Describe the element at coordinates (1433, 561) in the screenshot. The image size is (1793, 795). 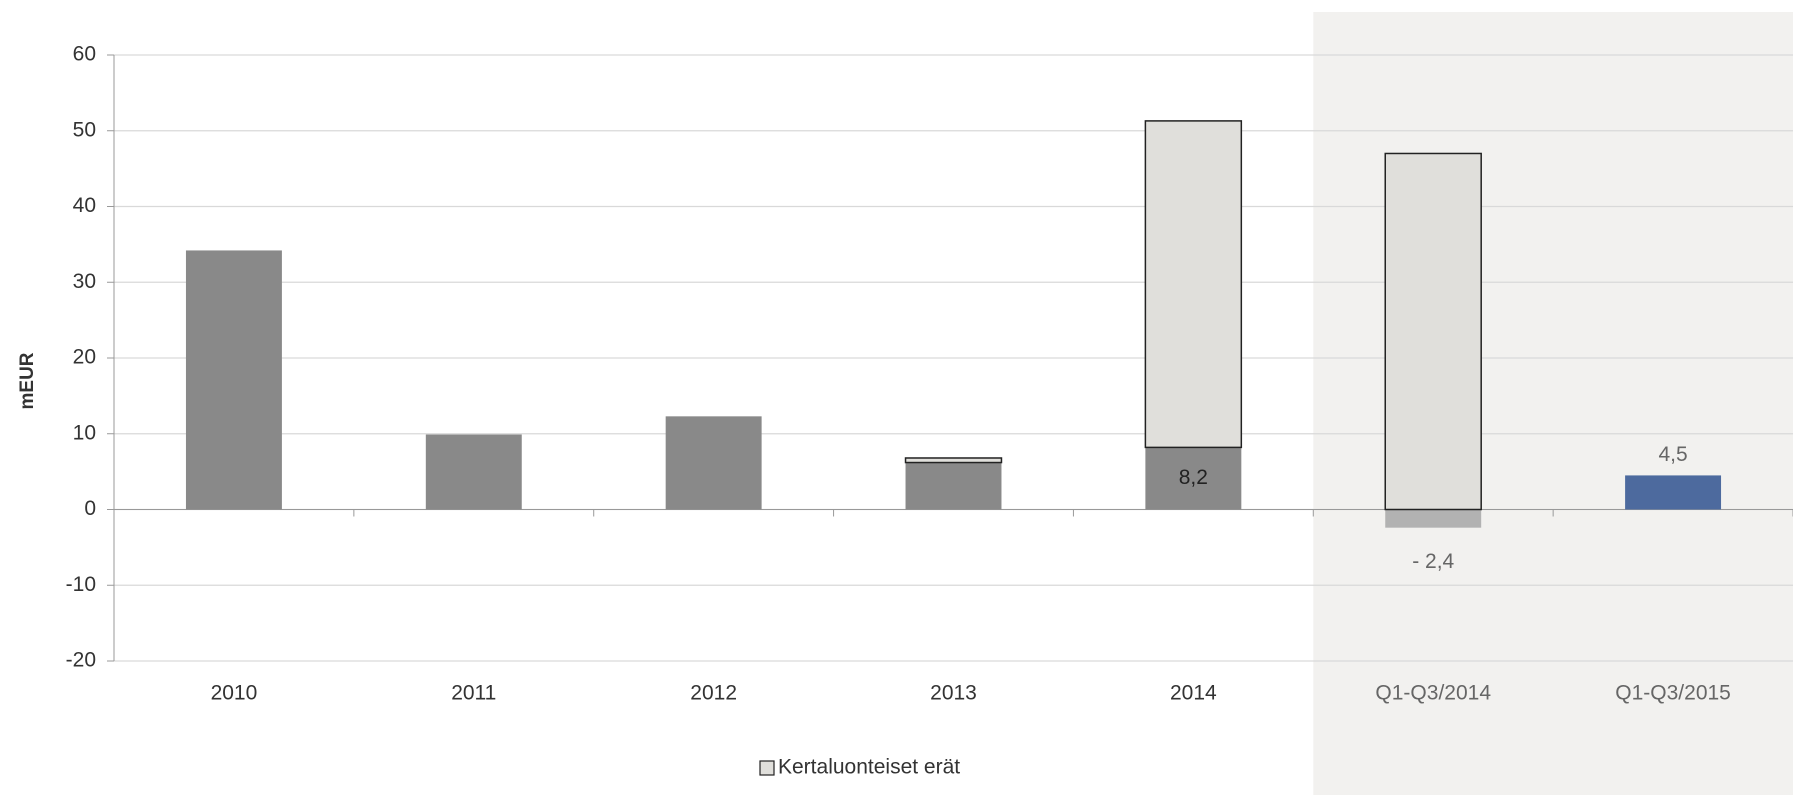
I see `data-label: - 2,4` at that location.